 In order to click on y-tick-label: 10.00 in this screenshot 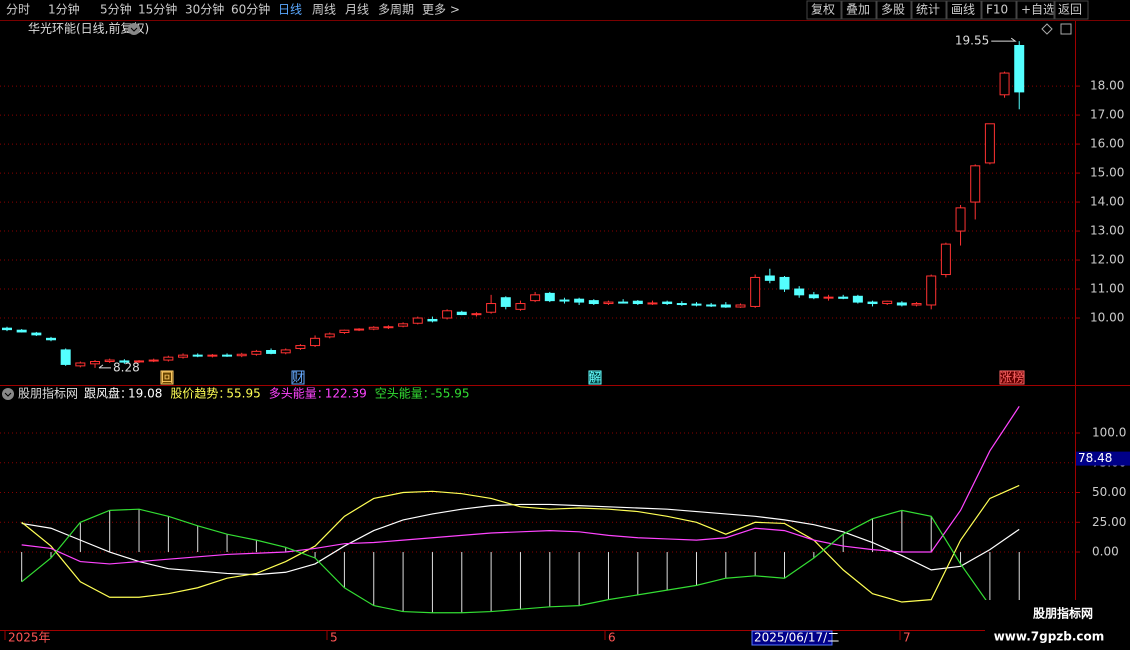, I will do `click(1107, 318)`.